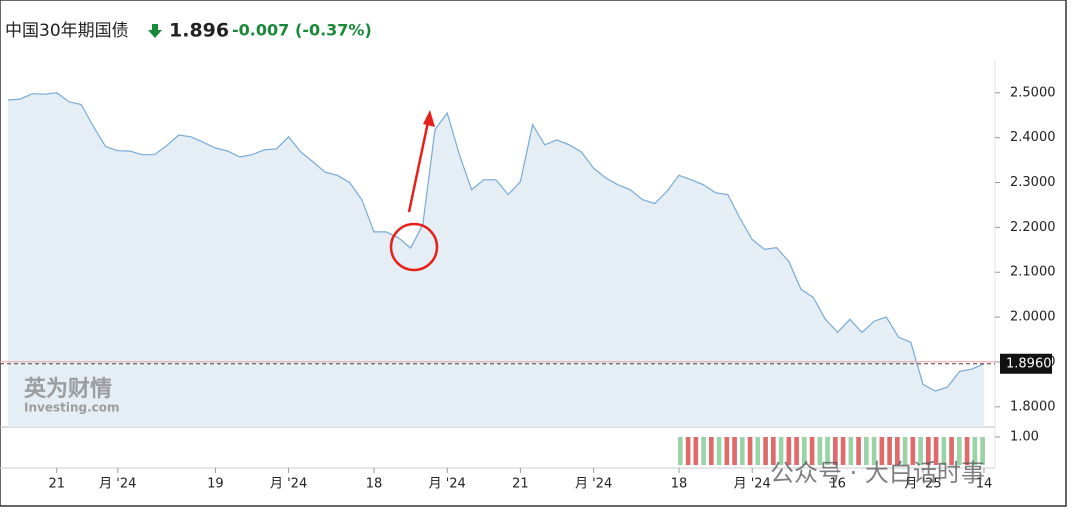 The width and height of the screenshot is (1080, 518). What do you see at coordinates (199, 31) in the screenshot?
I see `price: 1.896` at bounding box center [199, 31].